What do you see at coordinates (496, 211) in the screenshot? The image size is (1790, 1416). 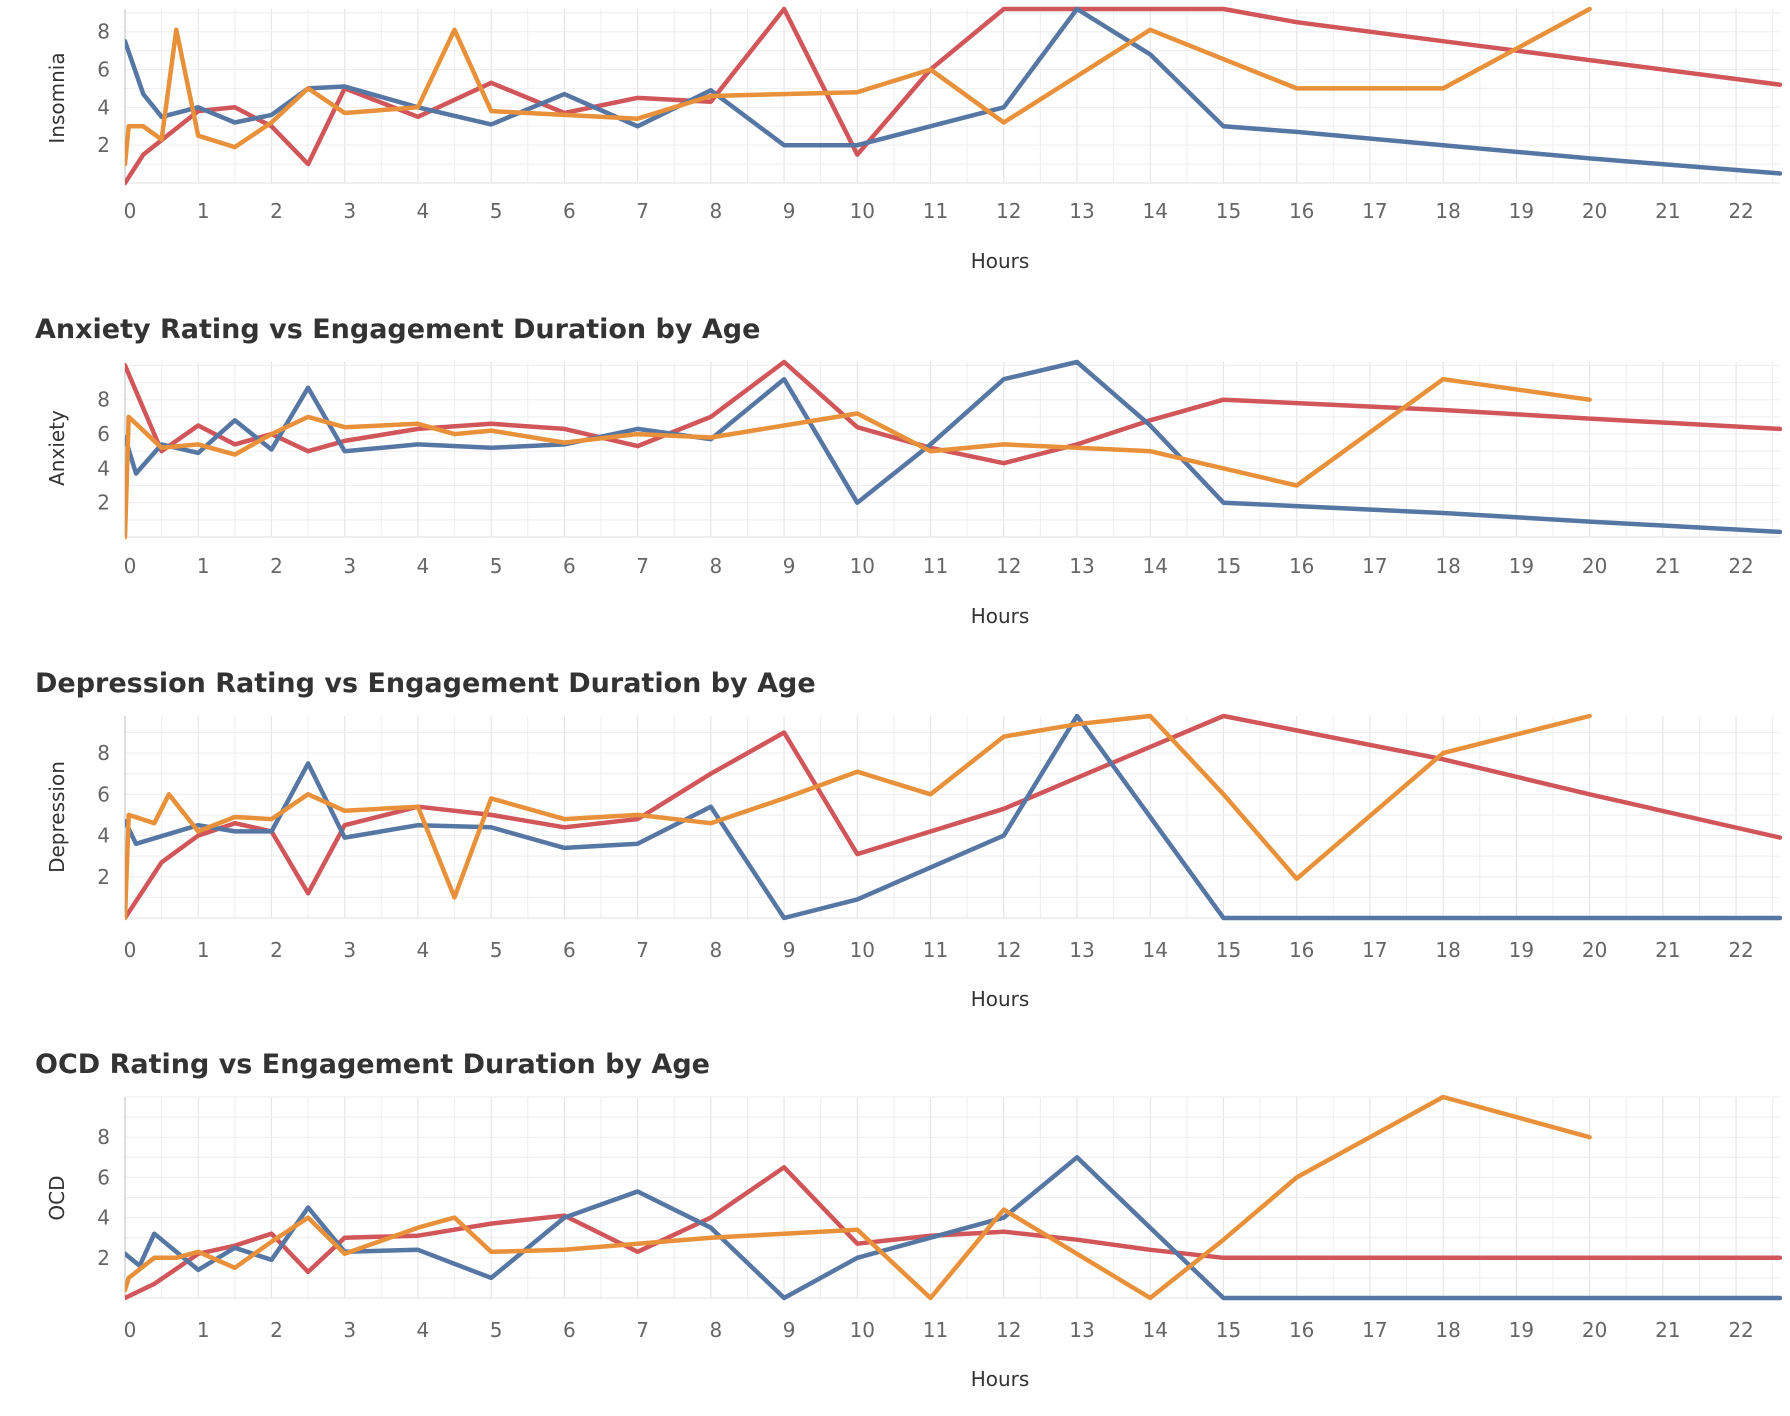 I see `insomnia-x-tick-label: 5` at bounding box center [496, 211].